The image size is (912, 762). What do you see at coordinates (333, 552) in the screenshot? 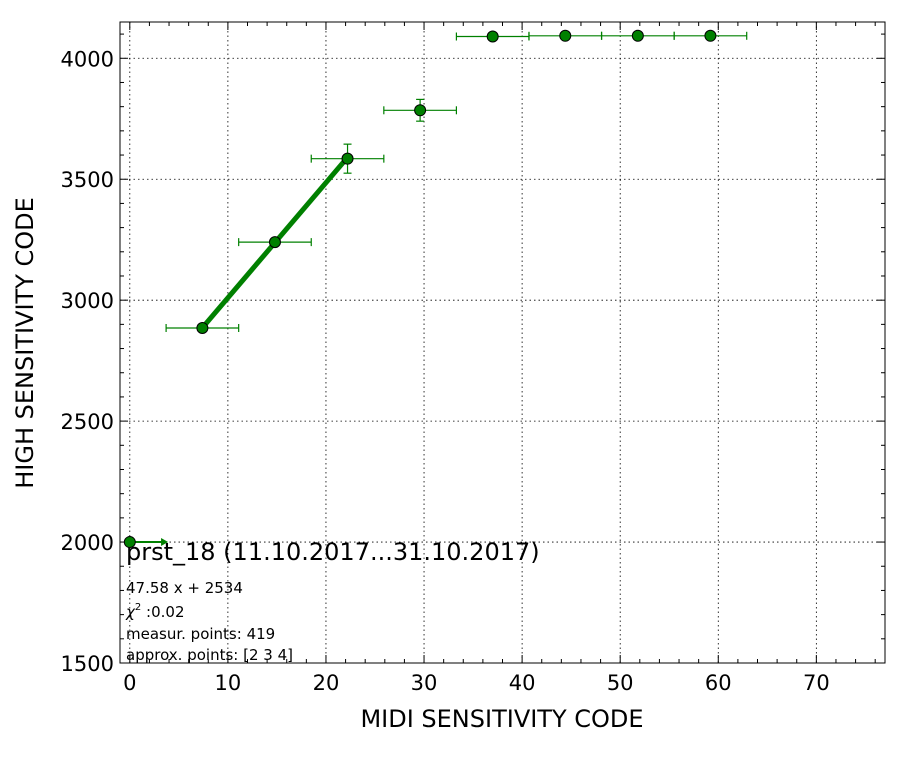
I see `annotation-title: prst_18 (11.10.2017...31.10.2017)` at bounding box center [333, 552].